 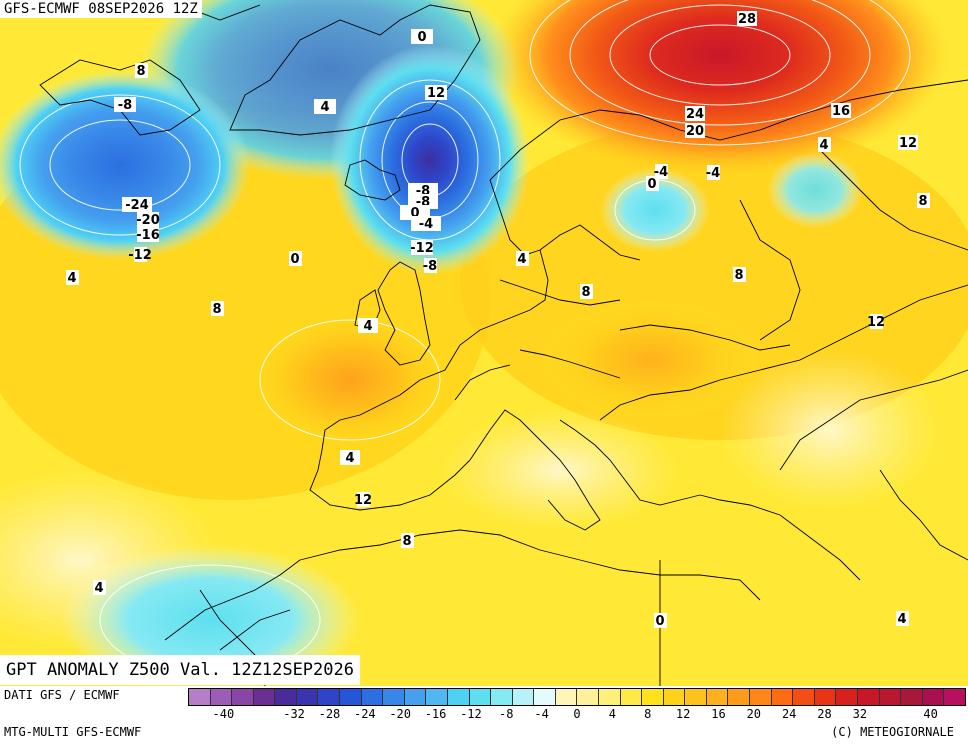 I want to click on svg-text: -12, so click(x=422, y=248).